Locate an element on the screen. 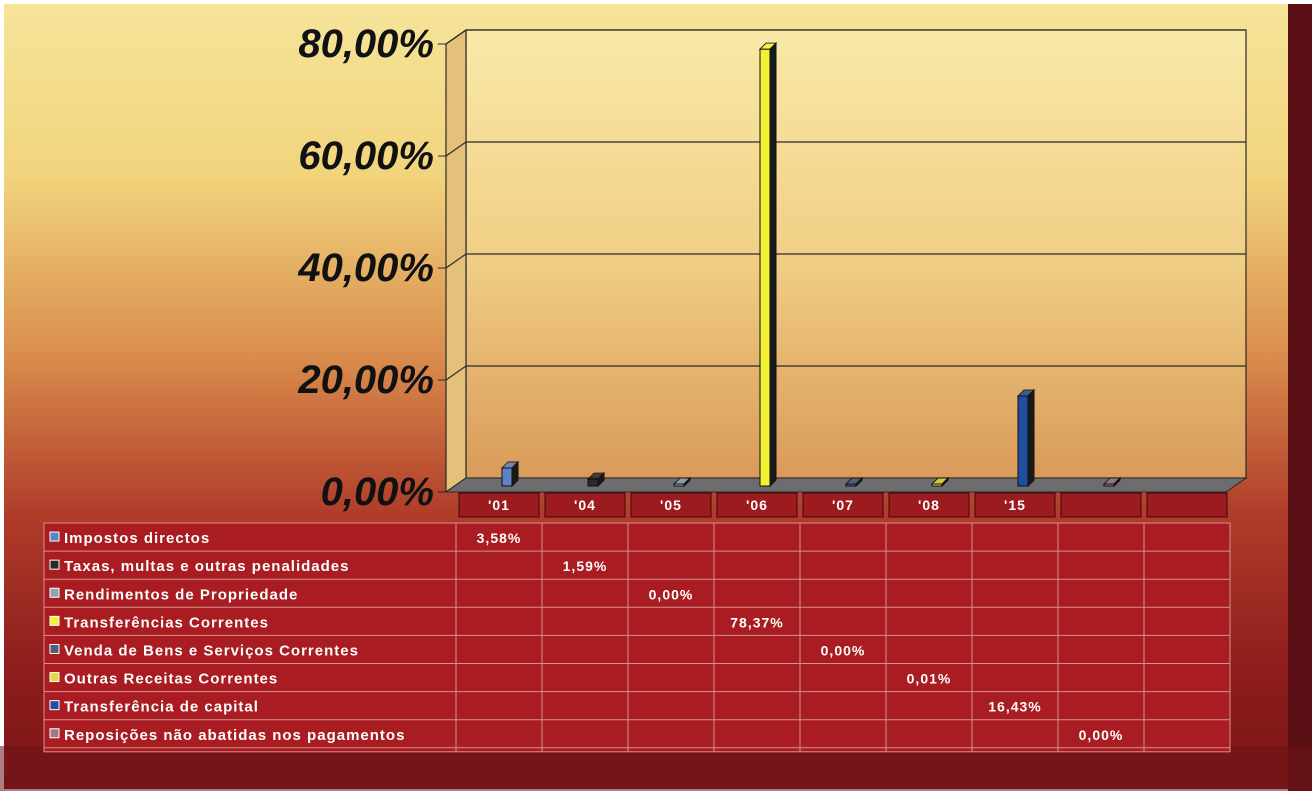  y-axis-ticks: 0,00% 20,00% 40,00% 60,00% 80,00% is located at coordinates (371, 268).